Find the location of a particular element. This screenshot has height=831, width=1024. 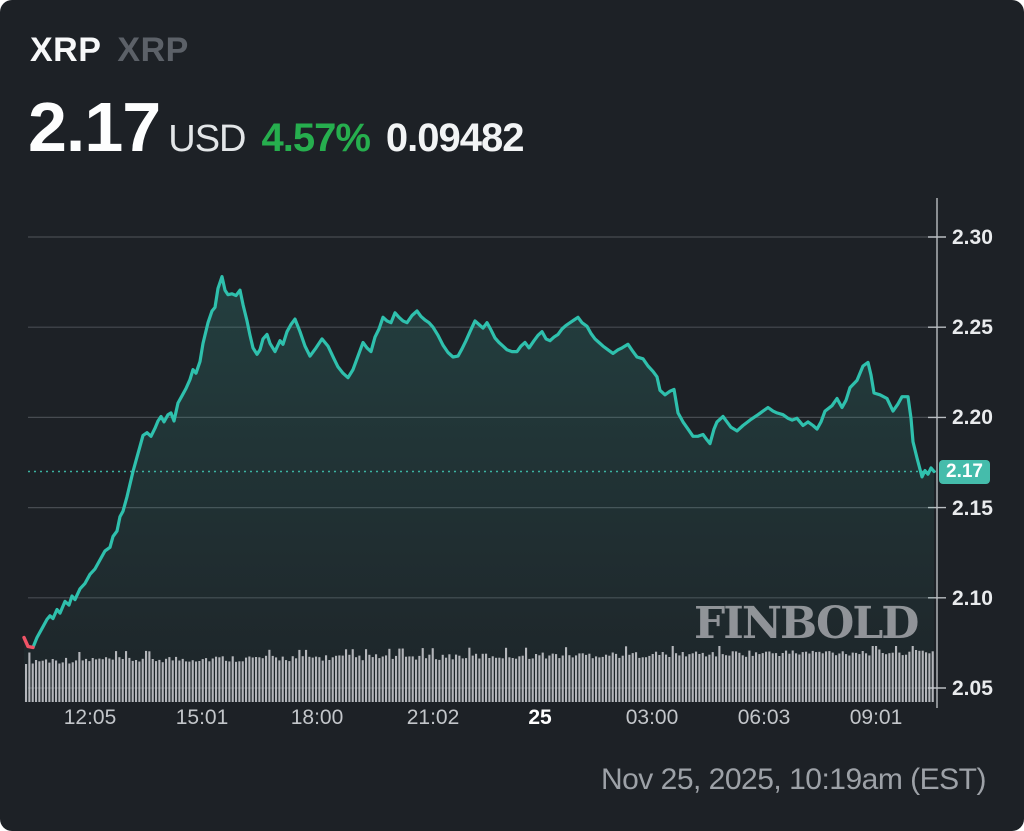

price-header: 2.17 USD 4.57% 0.09482 is located at coordinates (276, 127).